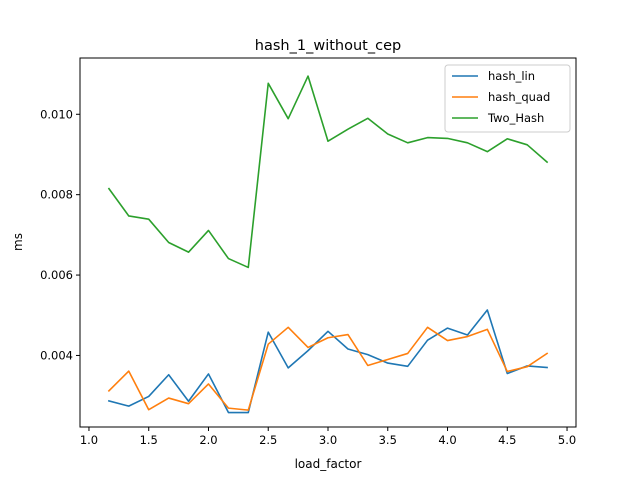 This screenshot has width=640, height=480. I want to click on y-tick-label: 0.008, so click(56, 195).